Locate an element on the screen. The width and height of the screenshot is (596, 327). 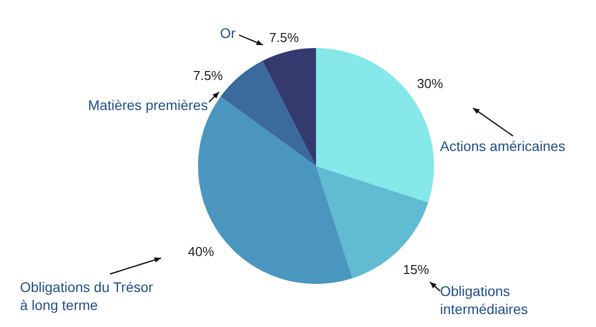
data-label: 40% is located at coordinates (201, 251).